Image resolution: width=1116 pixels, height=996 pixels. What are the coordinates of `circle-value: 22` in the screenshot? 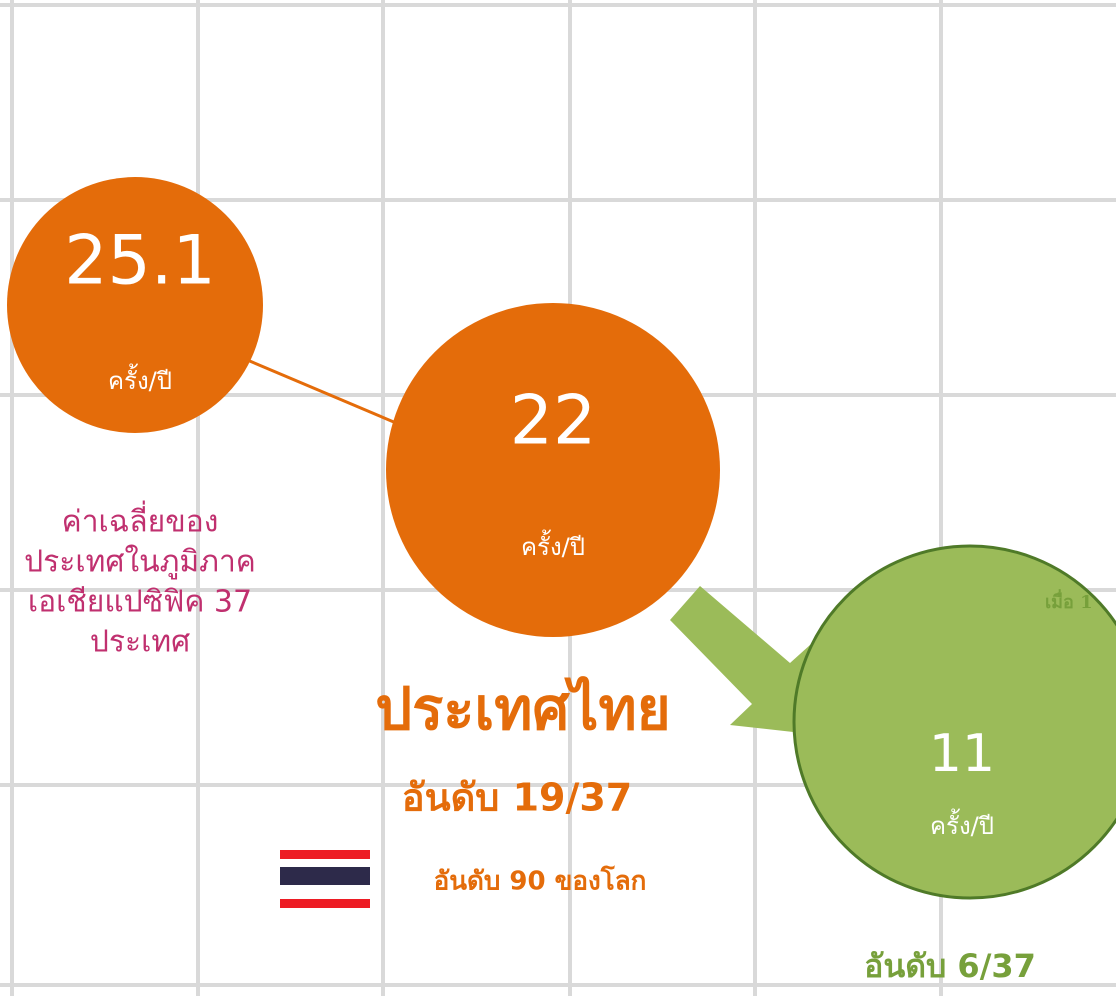 It's located at (553, 421).